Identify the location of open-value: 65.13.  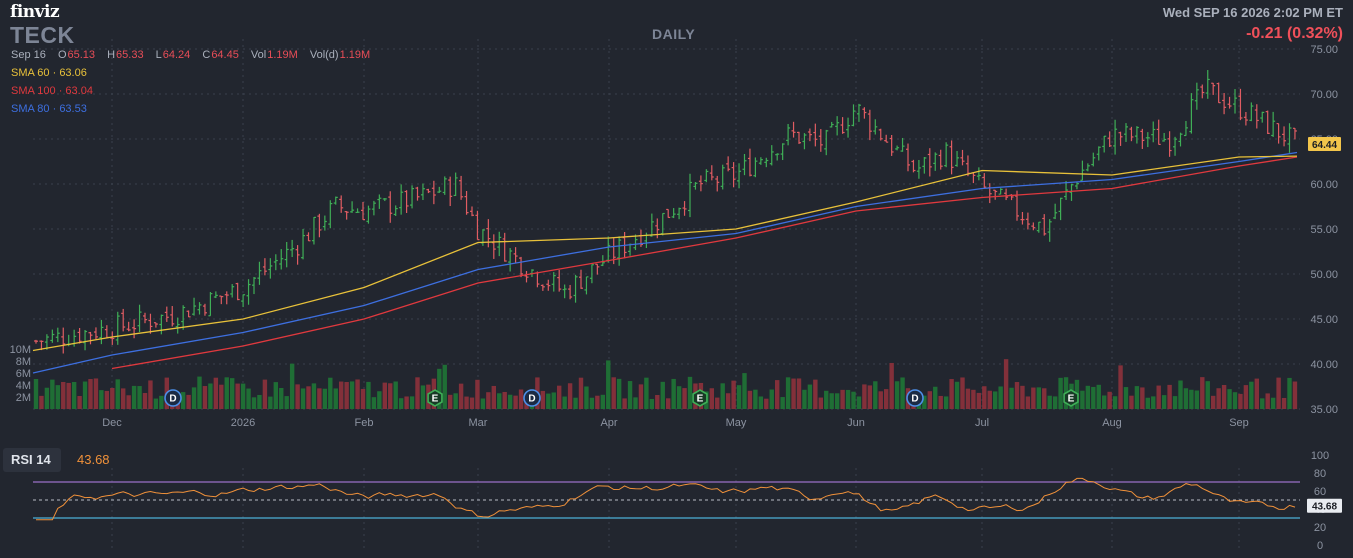
(81, 55).